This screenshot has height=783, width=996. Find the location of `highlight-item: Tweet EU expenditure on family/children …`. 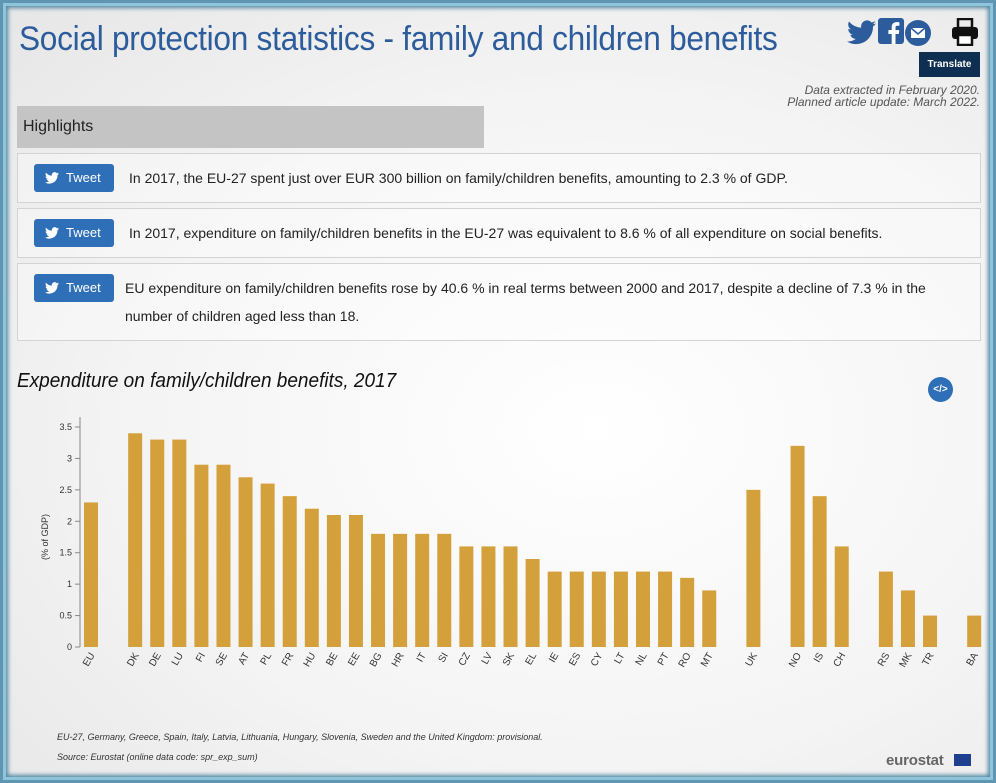

highlight-item: Tweet EU expenditure on family/children … is located at coordinates (499, 302).